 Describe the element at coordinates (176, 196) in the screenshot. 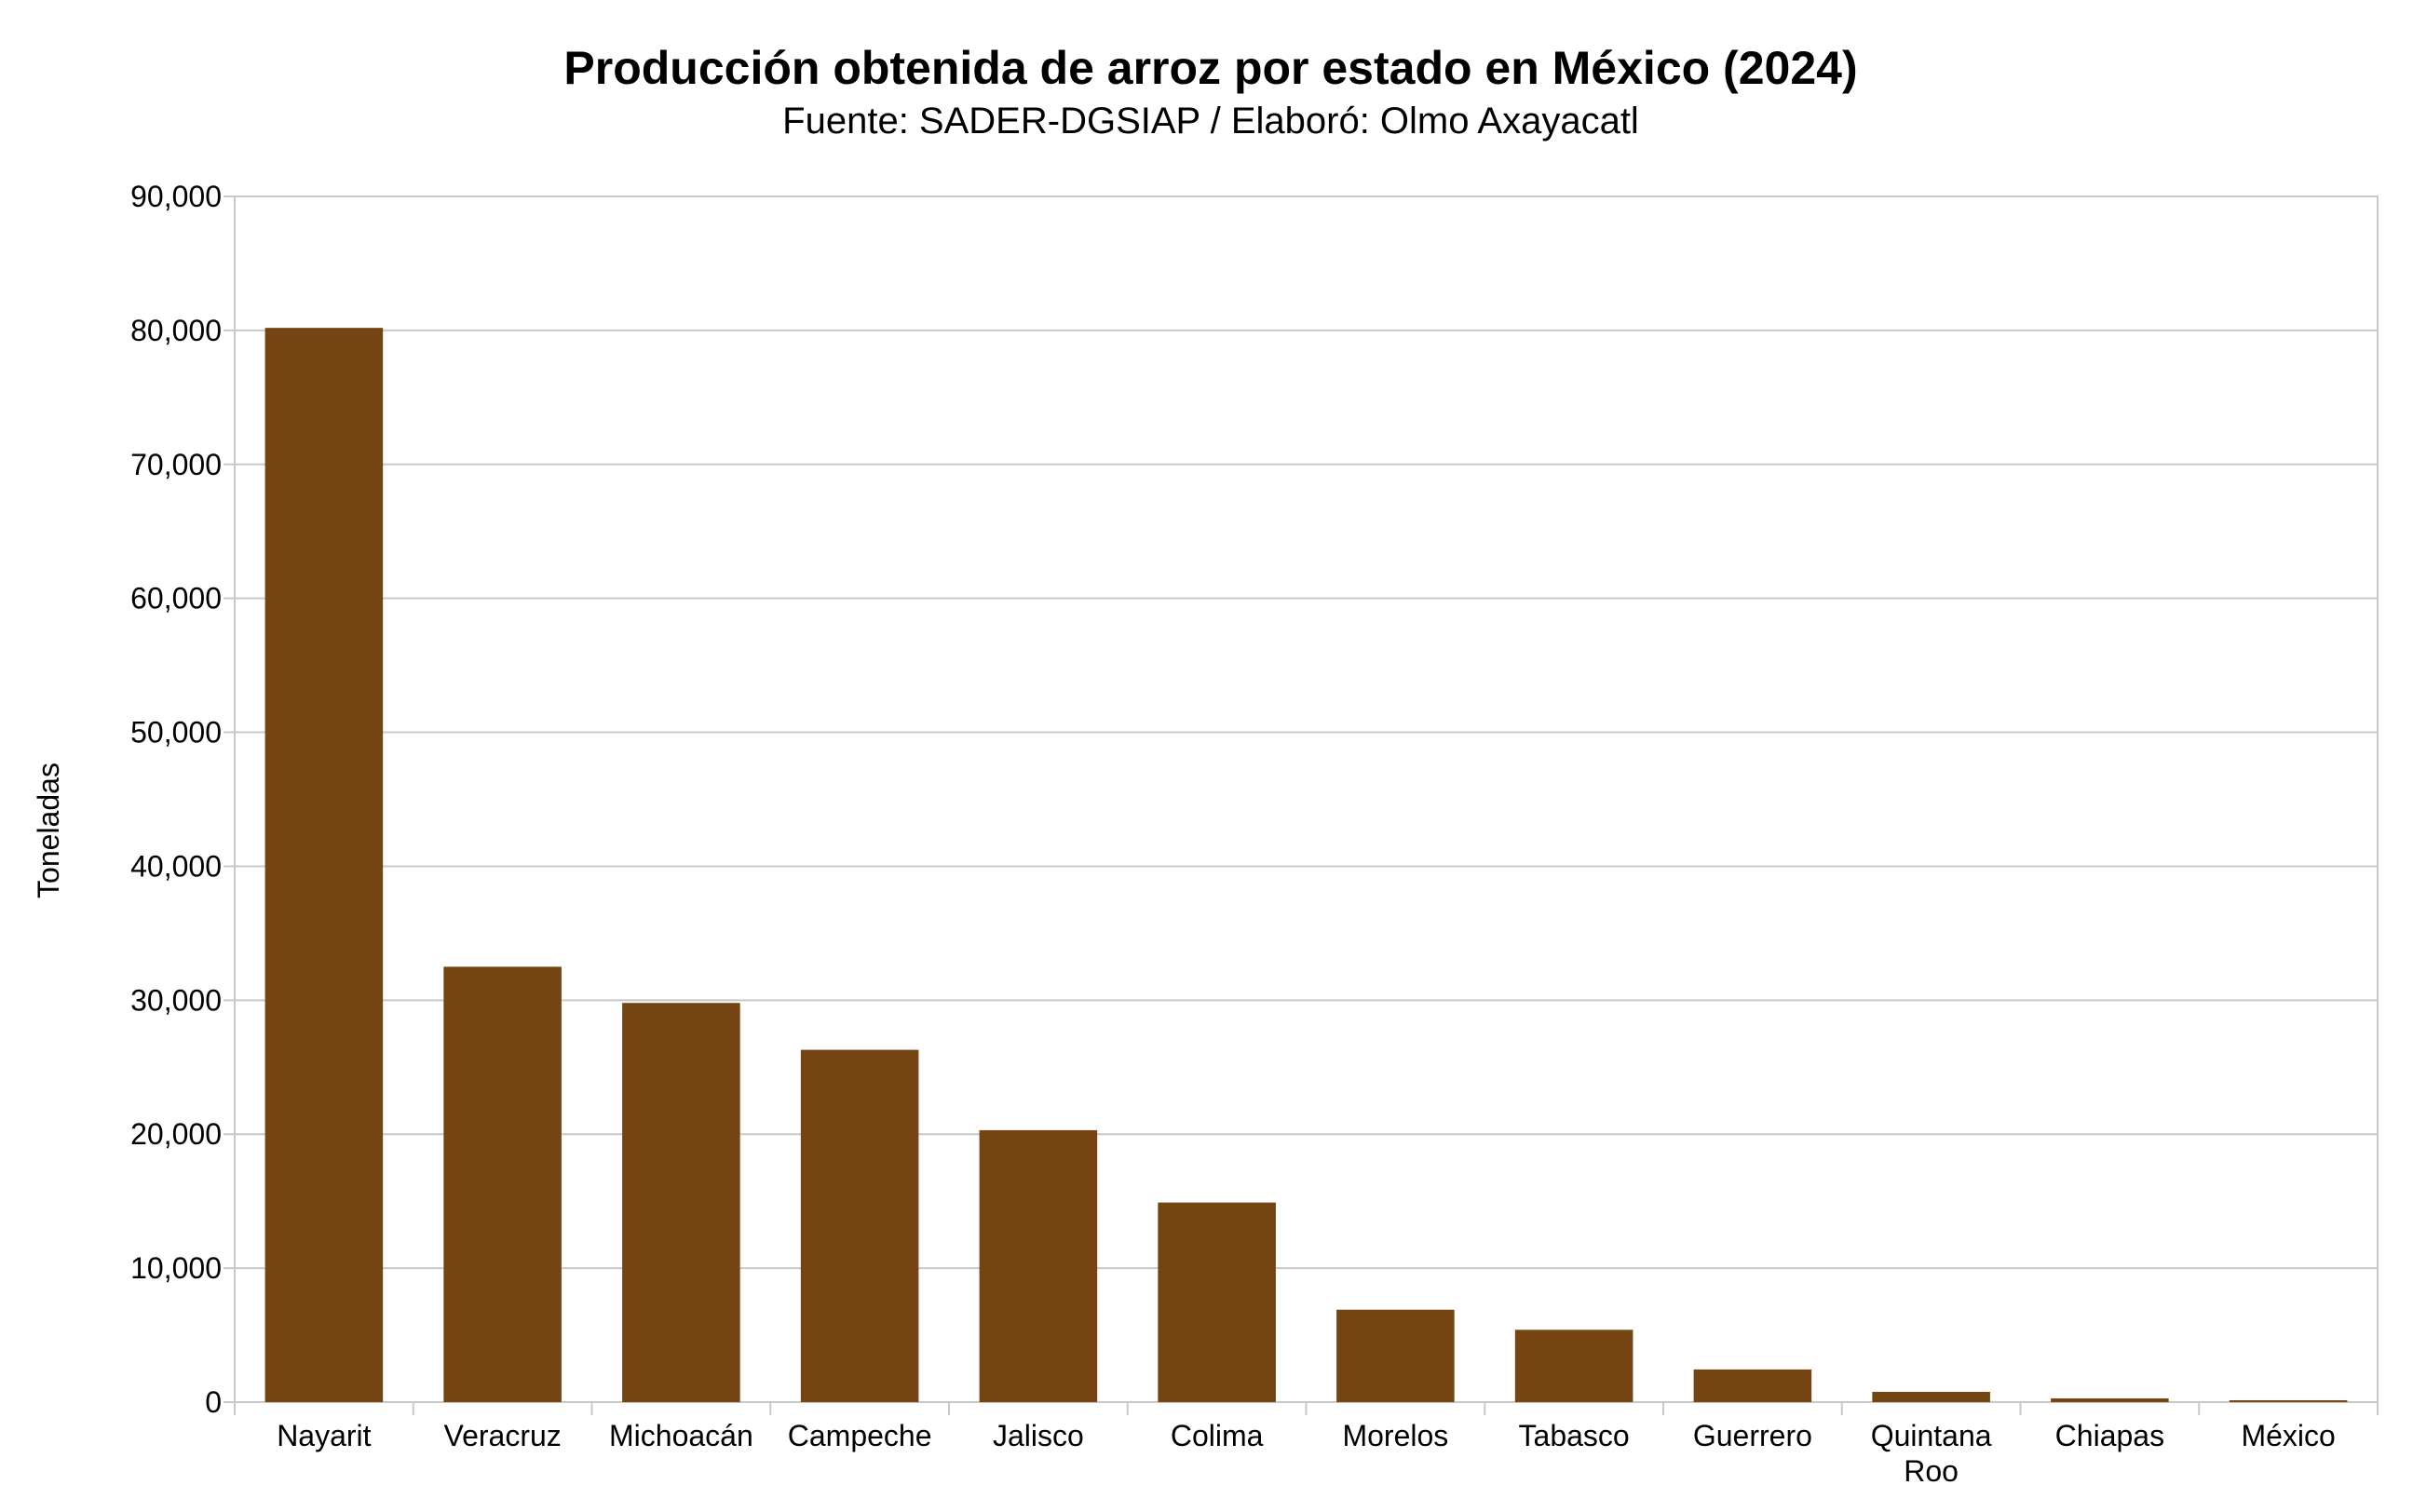

I see `y-tick-label: 90,000` at that location.